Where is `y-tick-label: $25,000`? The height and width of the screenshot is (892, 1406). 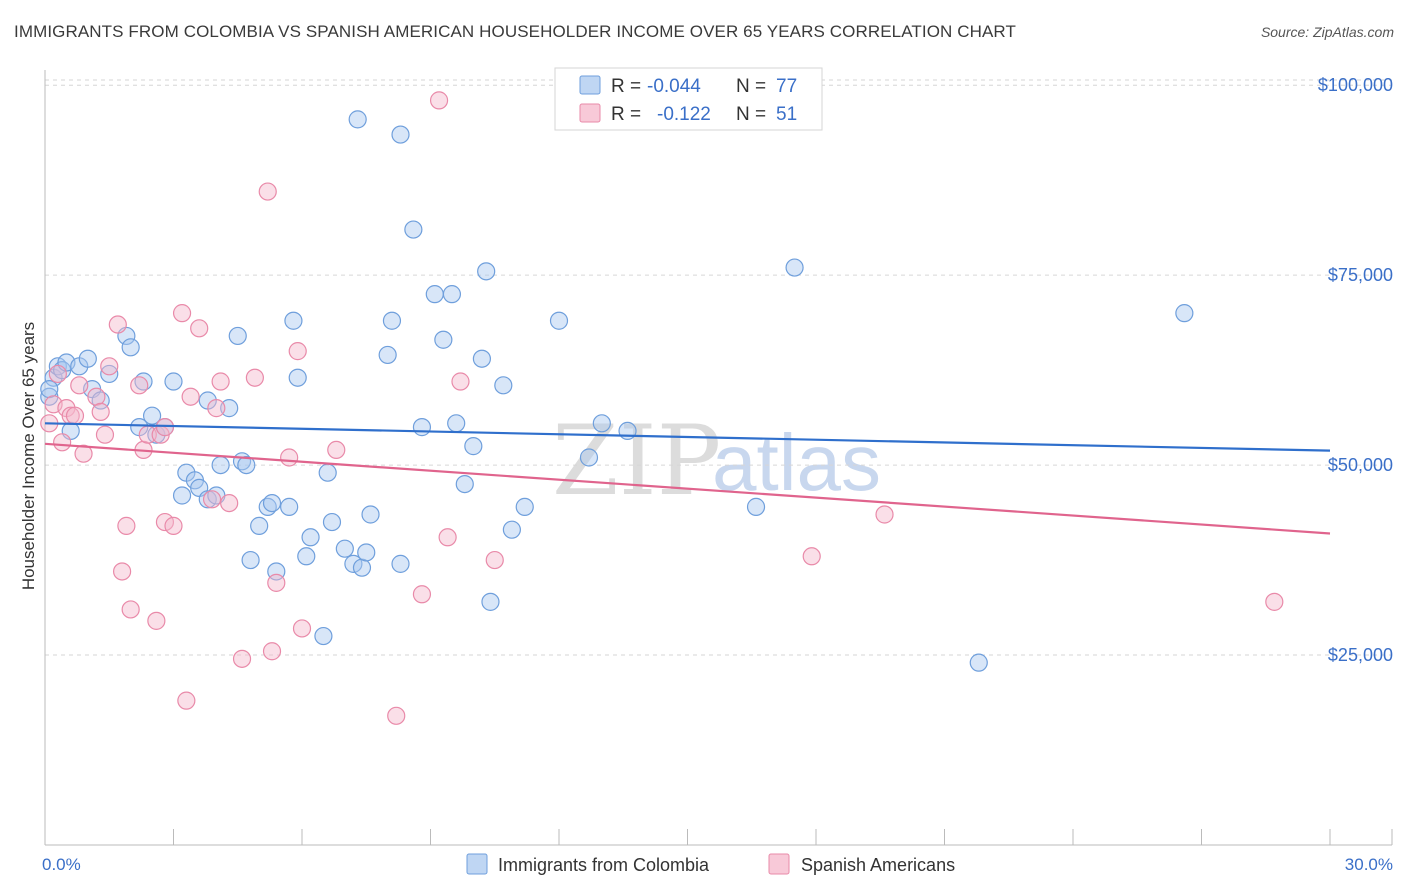 y-tick-label: $25,000 is located at coordinates (1360, 655).